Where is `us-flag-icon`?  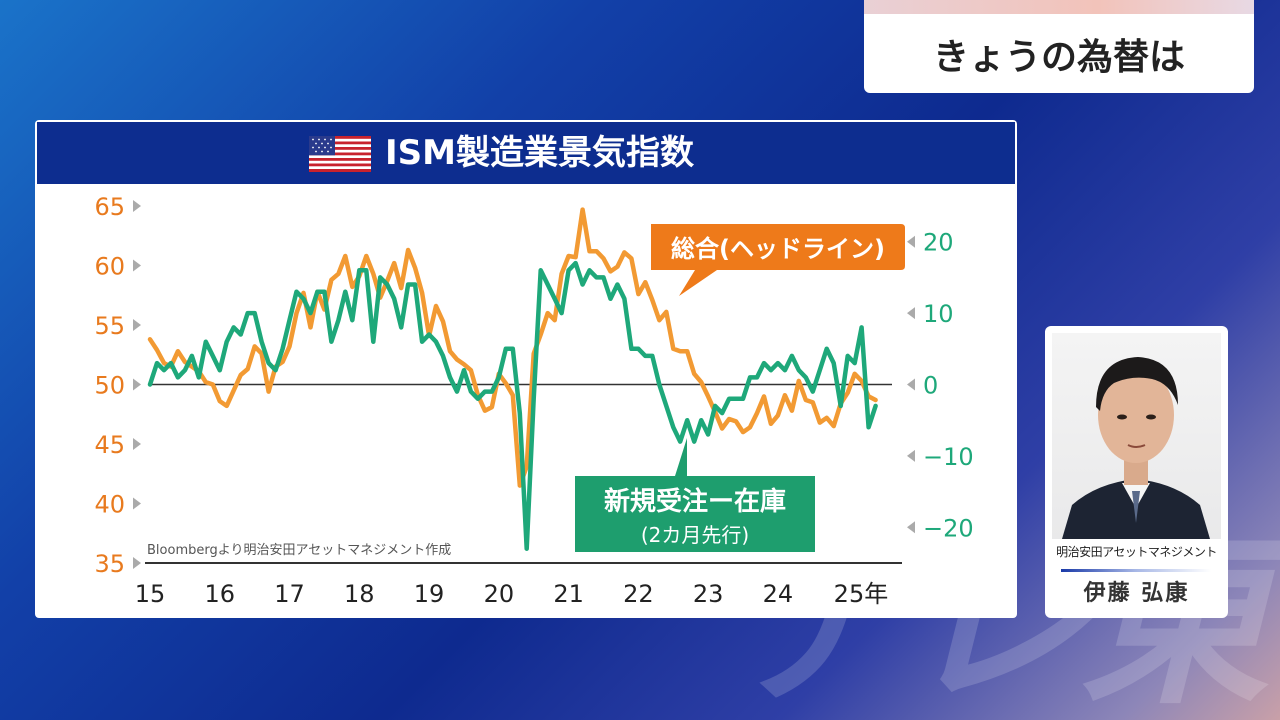
us-flag-icon is located at coordinates (340, 154).